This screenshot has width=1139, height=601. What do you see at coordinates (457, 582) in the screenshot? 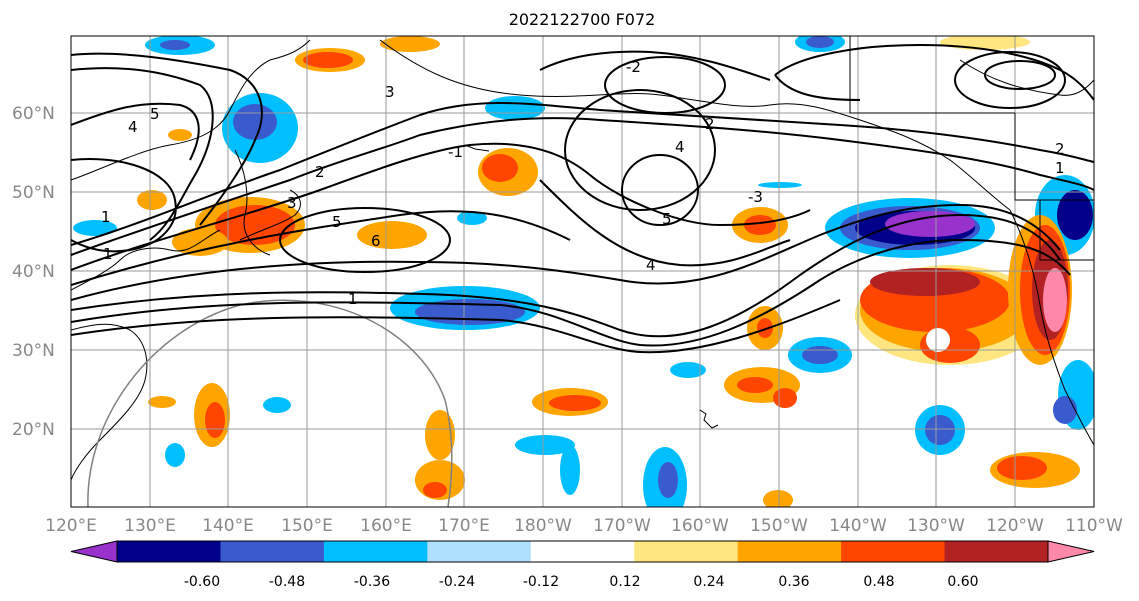
I see `colorbar-tick-label: -0.24` at bounding box center [457, 582].